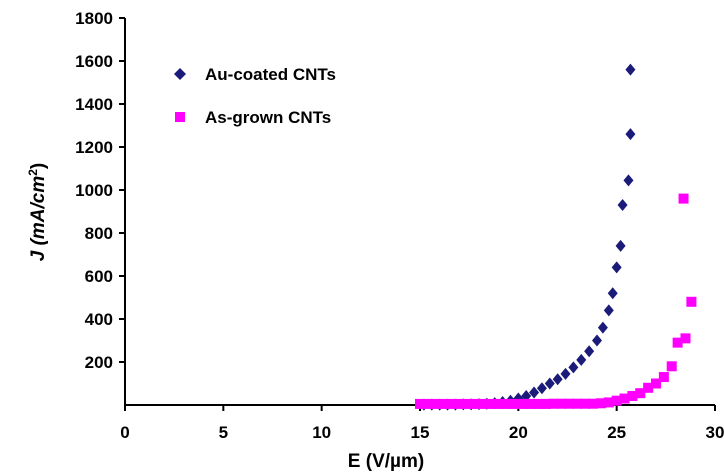 Image resolution: width=724 pixels, height=475 pixels. Describe the element at coordinates (38, 219) in the screenshot. I see `y-axis-title-main: J (mA/cm` at that location.